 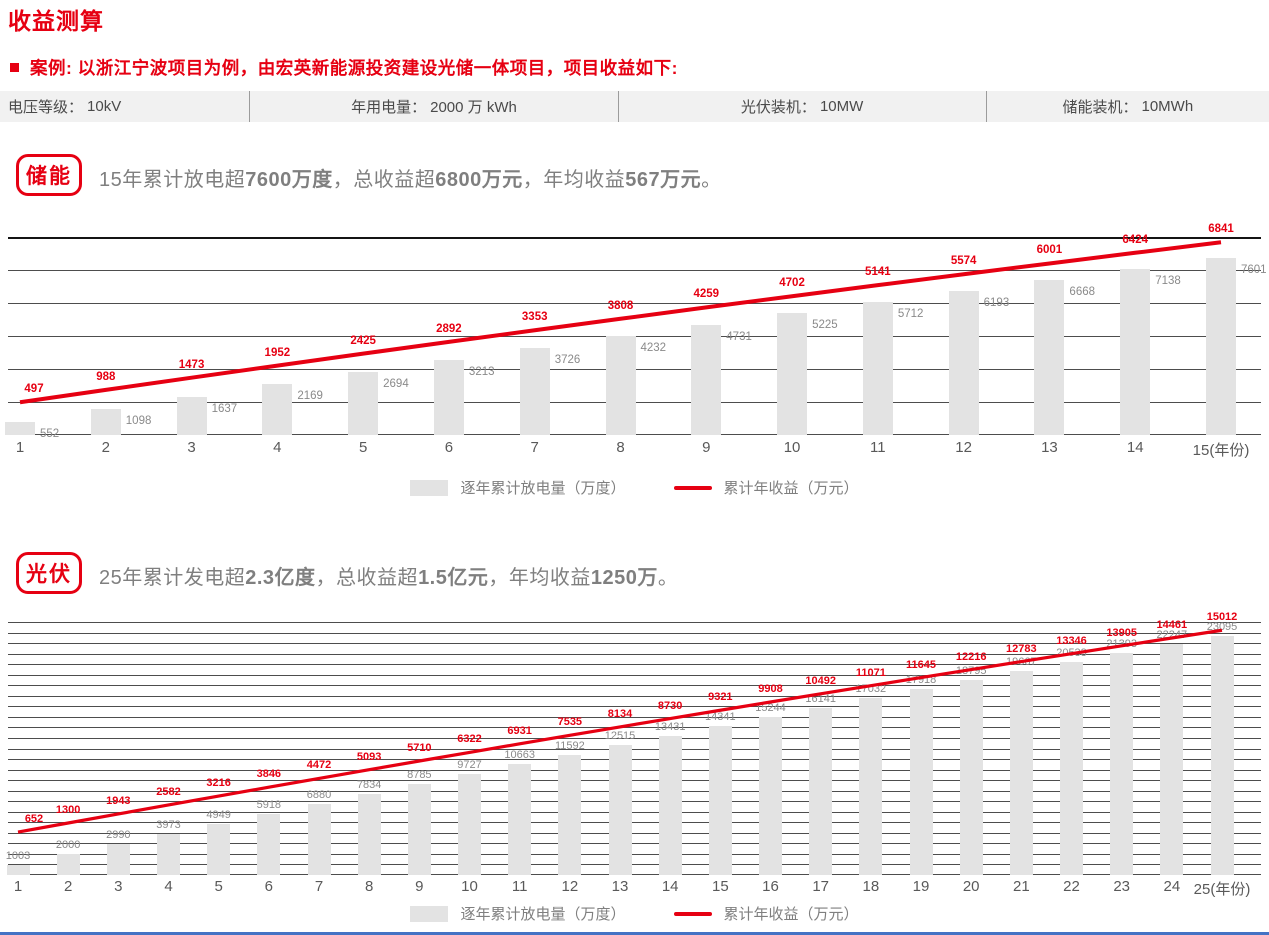 What do you see at coordinates (68, 809) in the screenshot?
I see `line-value-label: 1300` at bounding box center [68, 809].